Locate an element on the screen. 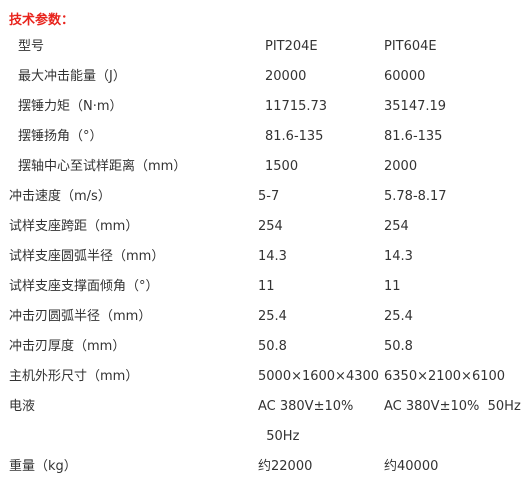 Image resolution: width=532 pixels, height=492 pixels. value-pit204e: 25.4 is located at coordinates (272, 316).